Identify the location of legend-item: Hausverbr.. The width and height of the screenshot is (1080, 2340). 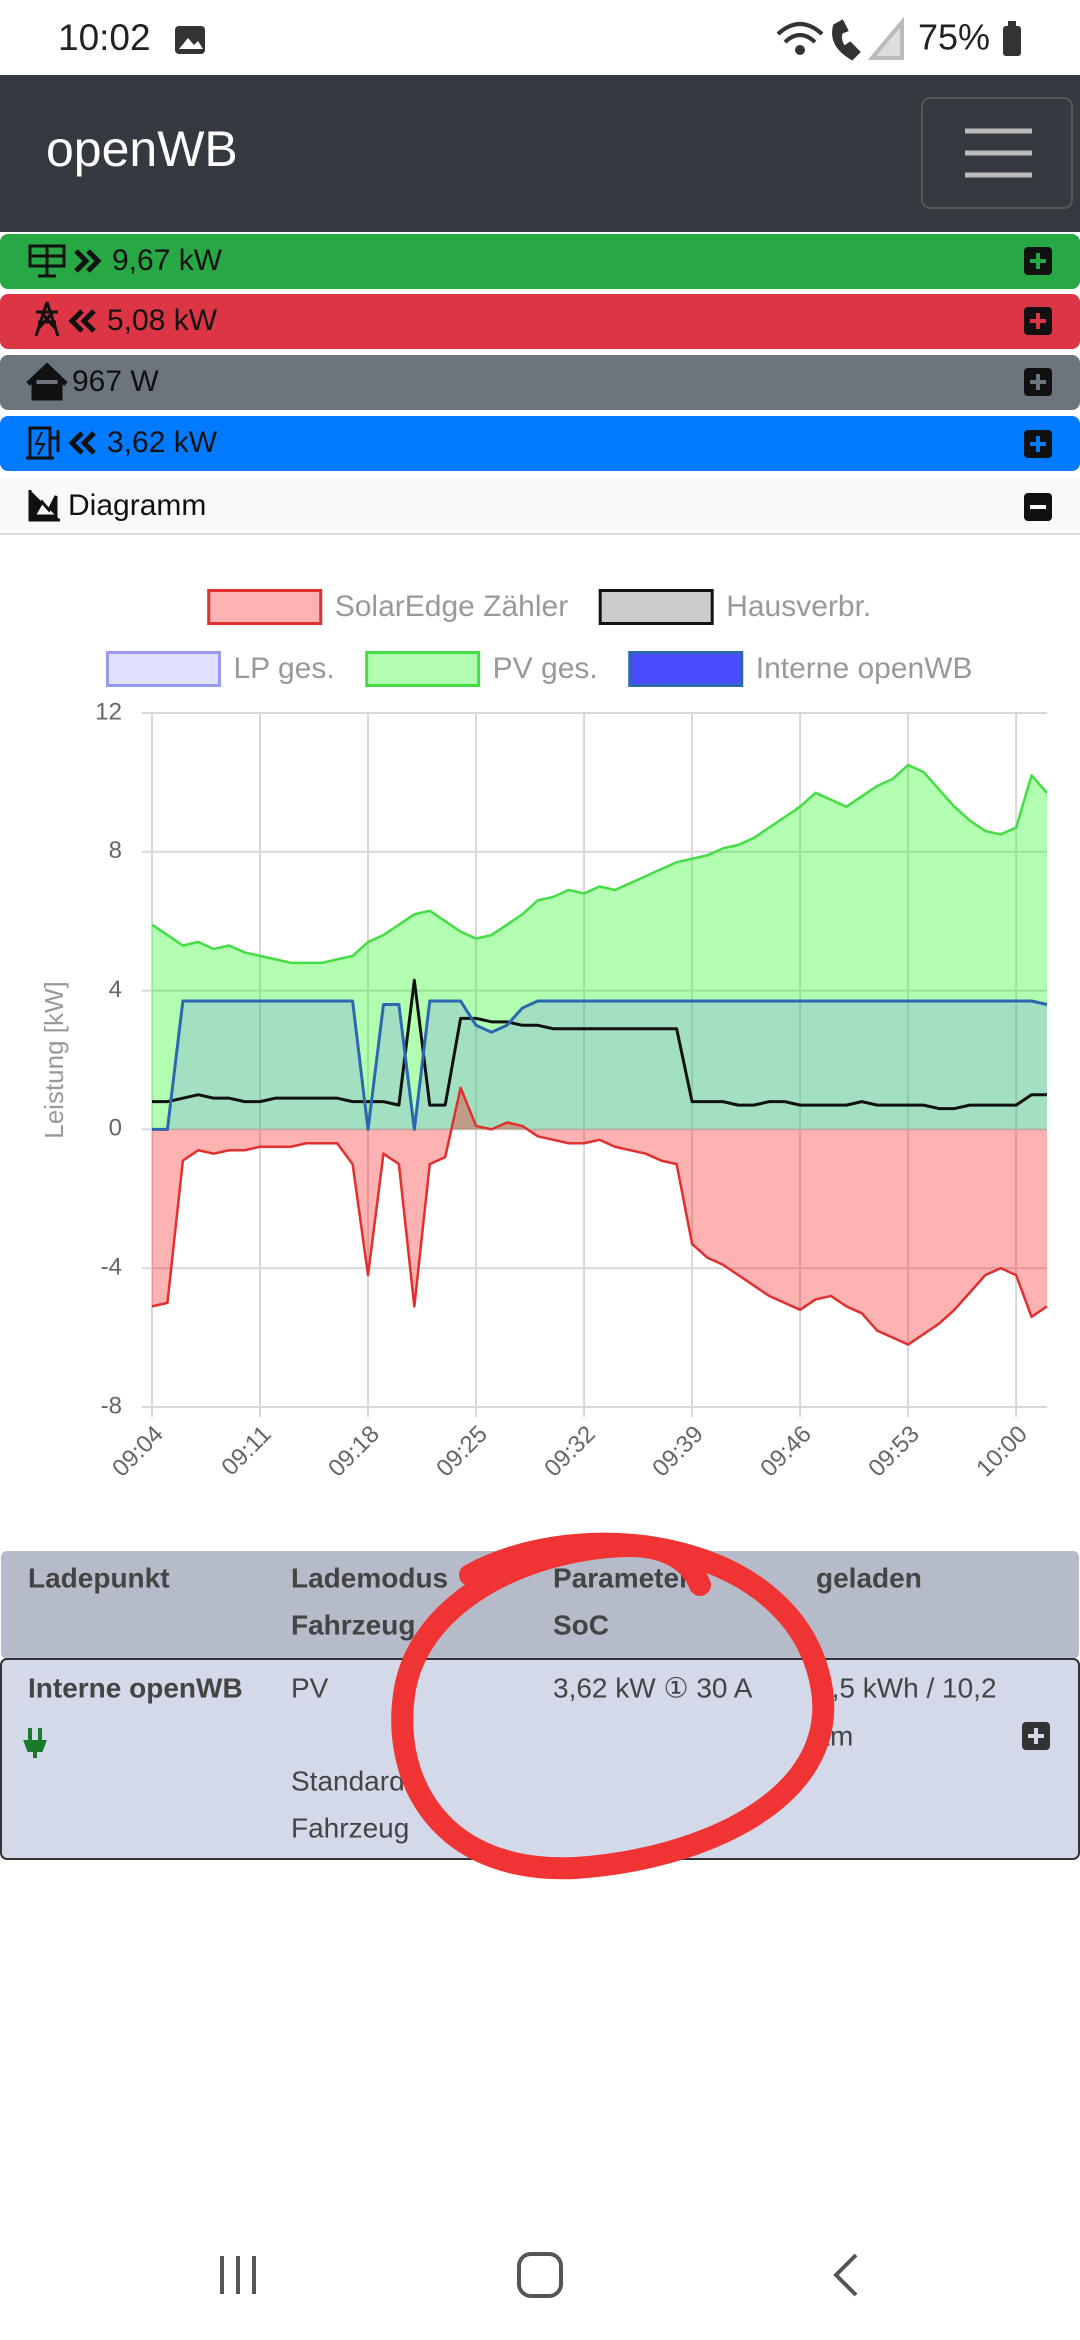
(734, 607).